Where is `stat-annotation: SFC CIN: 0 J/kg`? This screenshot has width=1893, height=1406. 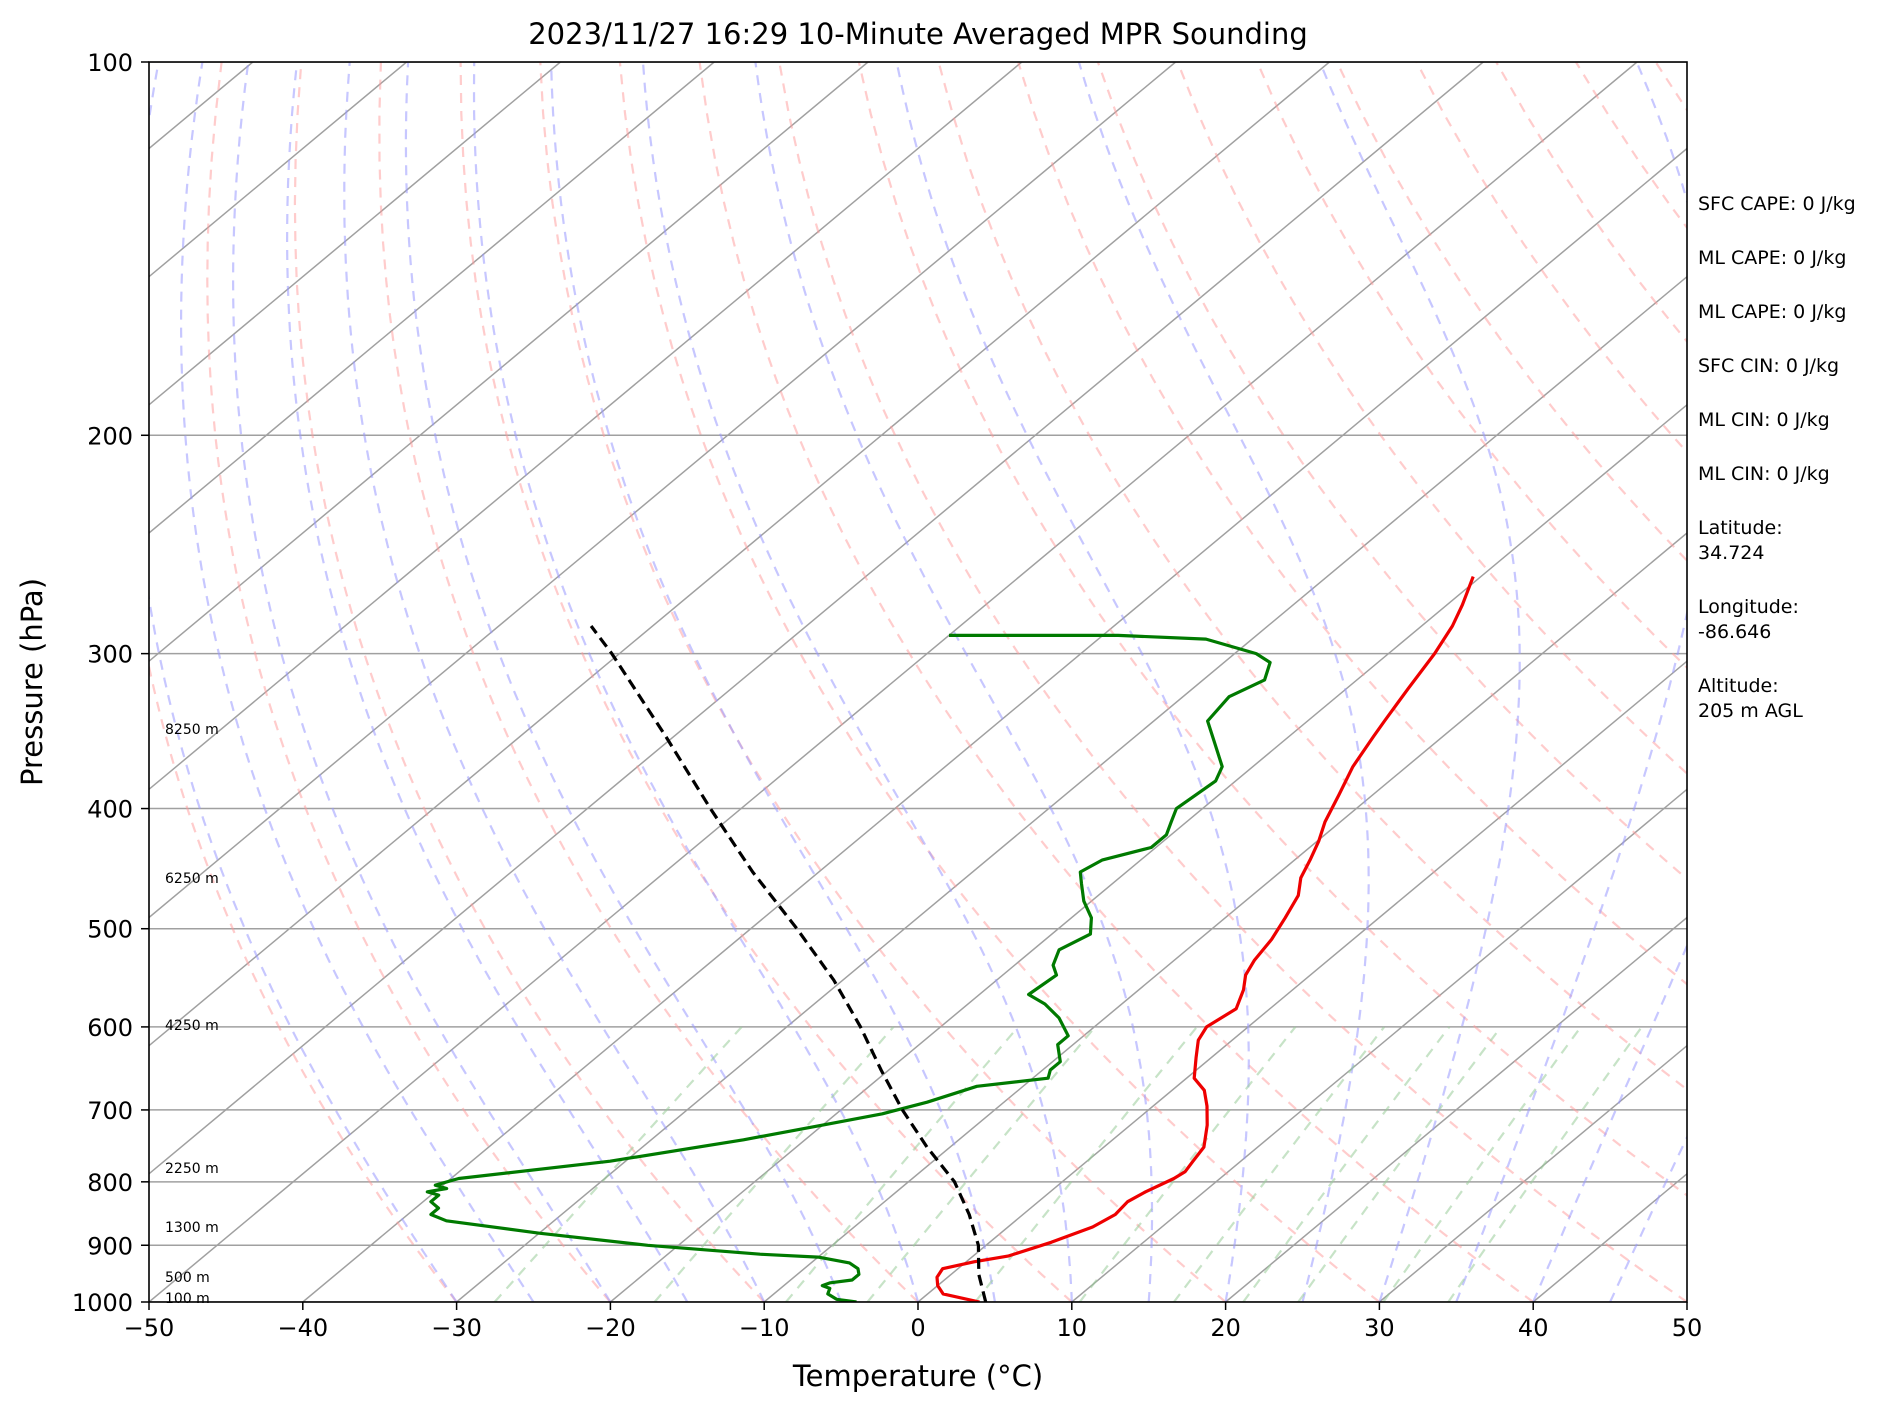
stat-annotation: SFC CIN: 0 J/kg is located at coordinates (1768, 366).